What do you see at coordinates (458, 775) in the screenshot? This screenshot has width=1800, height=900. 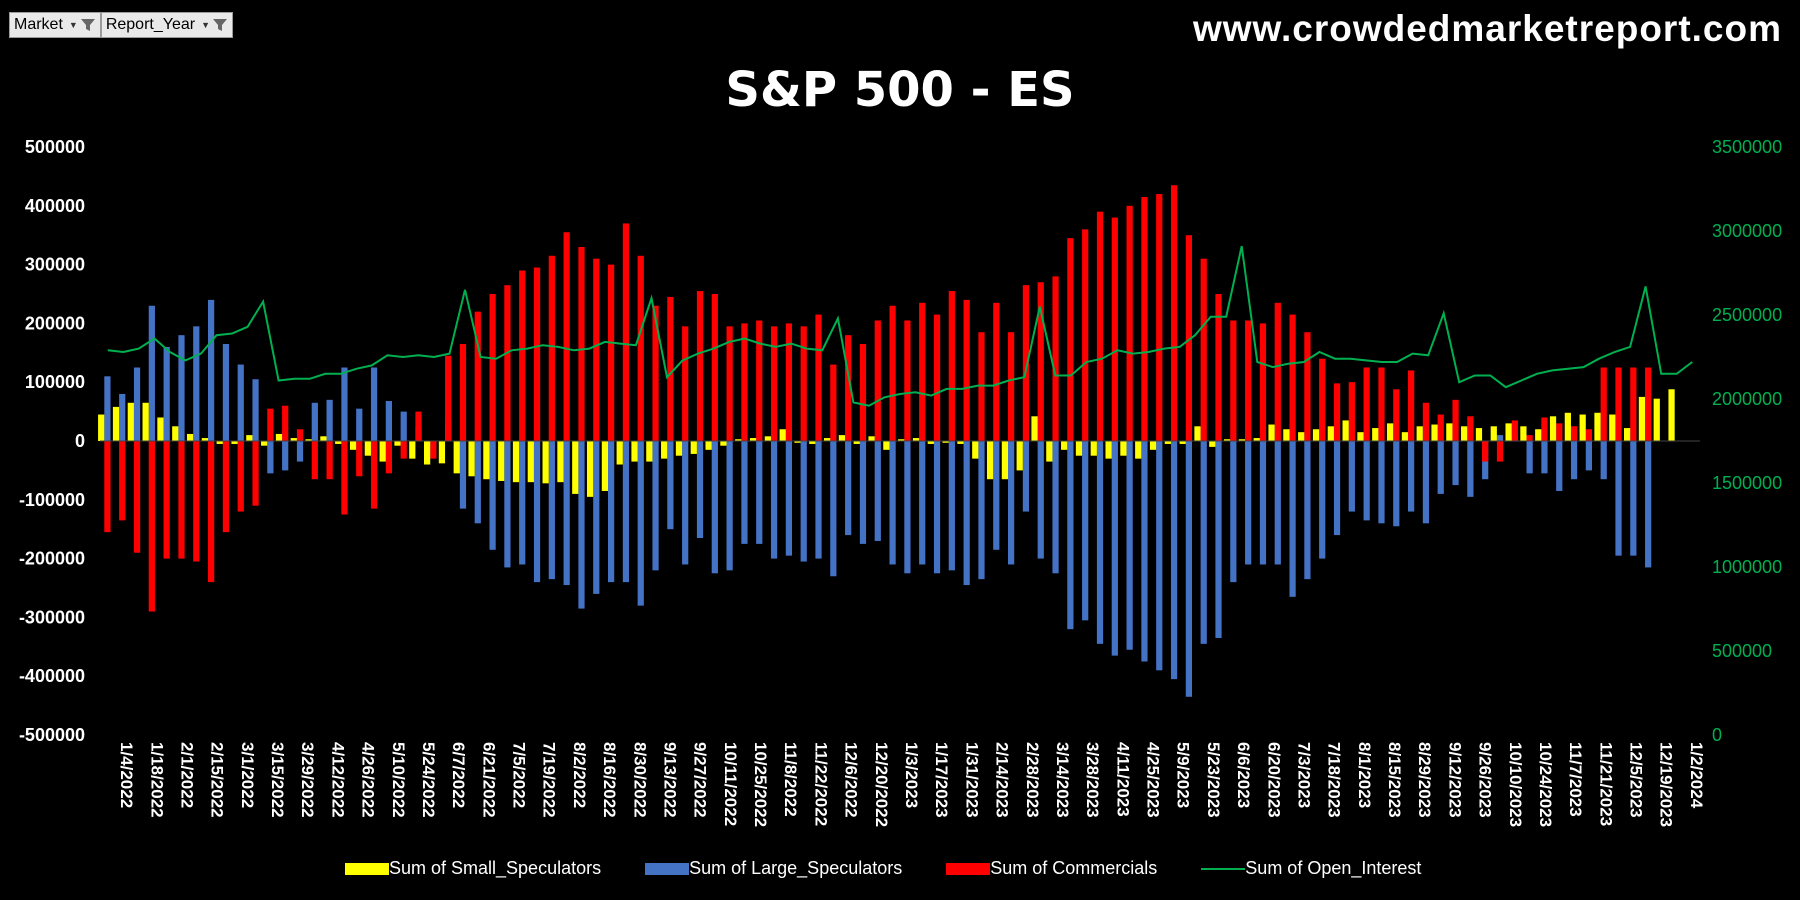 I see `x-axis-tick-label: 6/7/2022` at bounding box center [458, 775].